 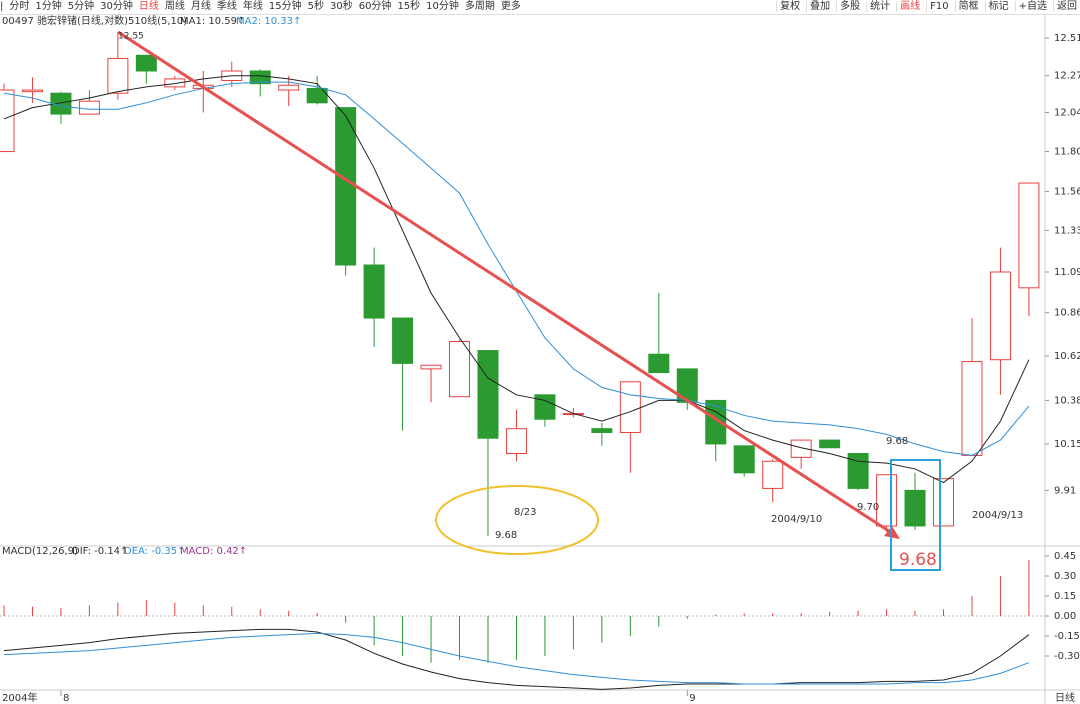 I want to click on y-tick-label: -0.15, so click(x=1067, y=636).